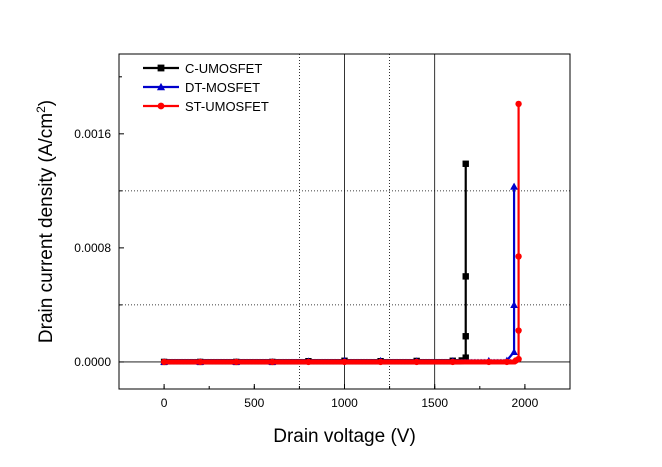 This screenshot has width=662, height=467. What do you see at coordinates (227, 106) in the screenshot?
I see `legend-label: ST-UMOSFET` at bounding box center [227, 106].